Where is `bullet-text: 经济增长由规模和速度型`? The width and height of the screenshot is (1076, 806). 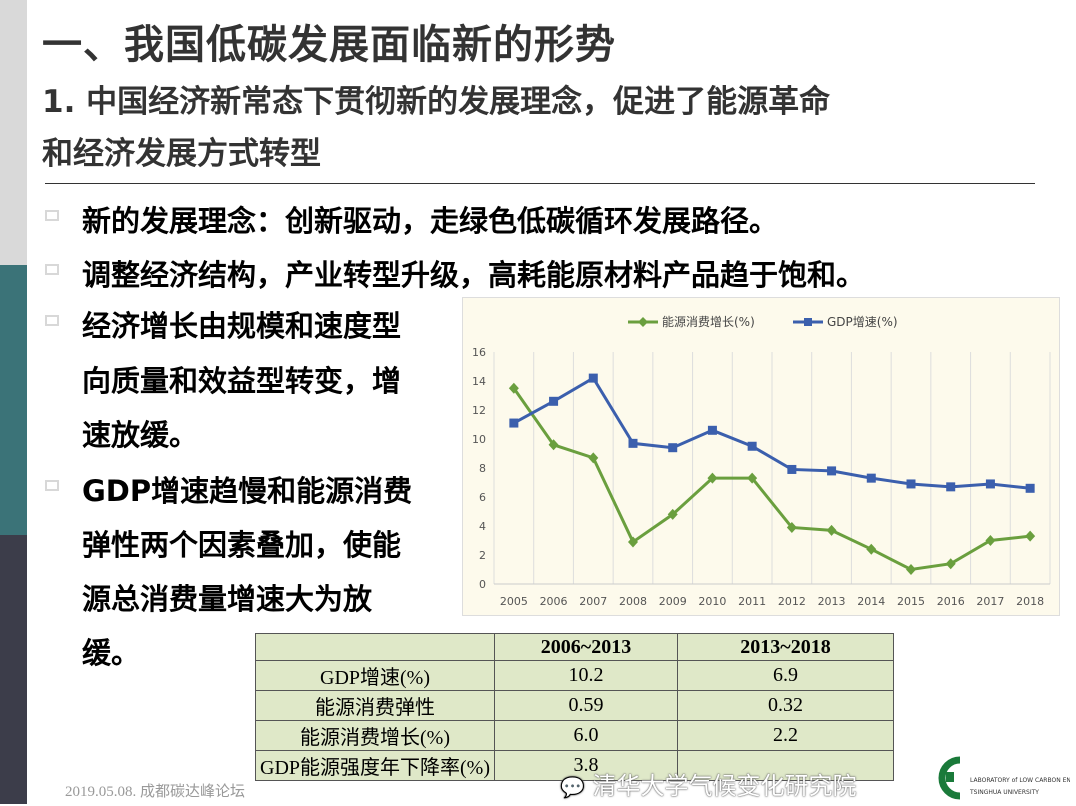
bullet-text: 经济增长由规模和速度型 is located at coordinates (242, 326).